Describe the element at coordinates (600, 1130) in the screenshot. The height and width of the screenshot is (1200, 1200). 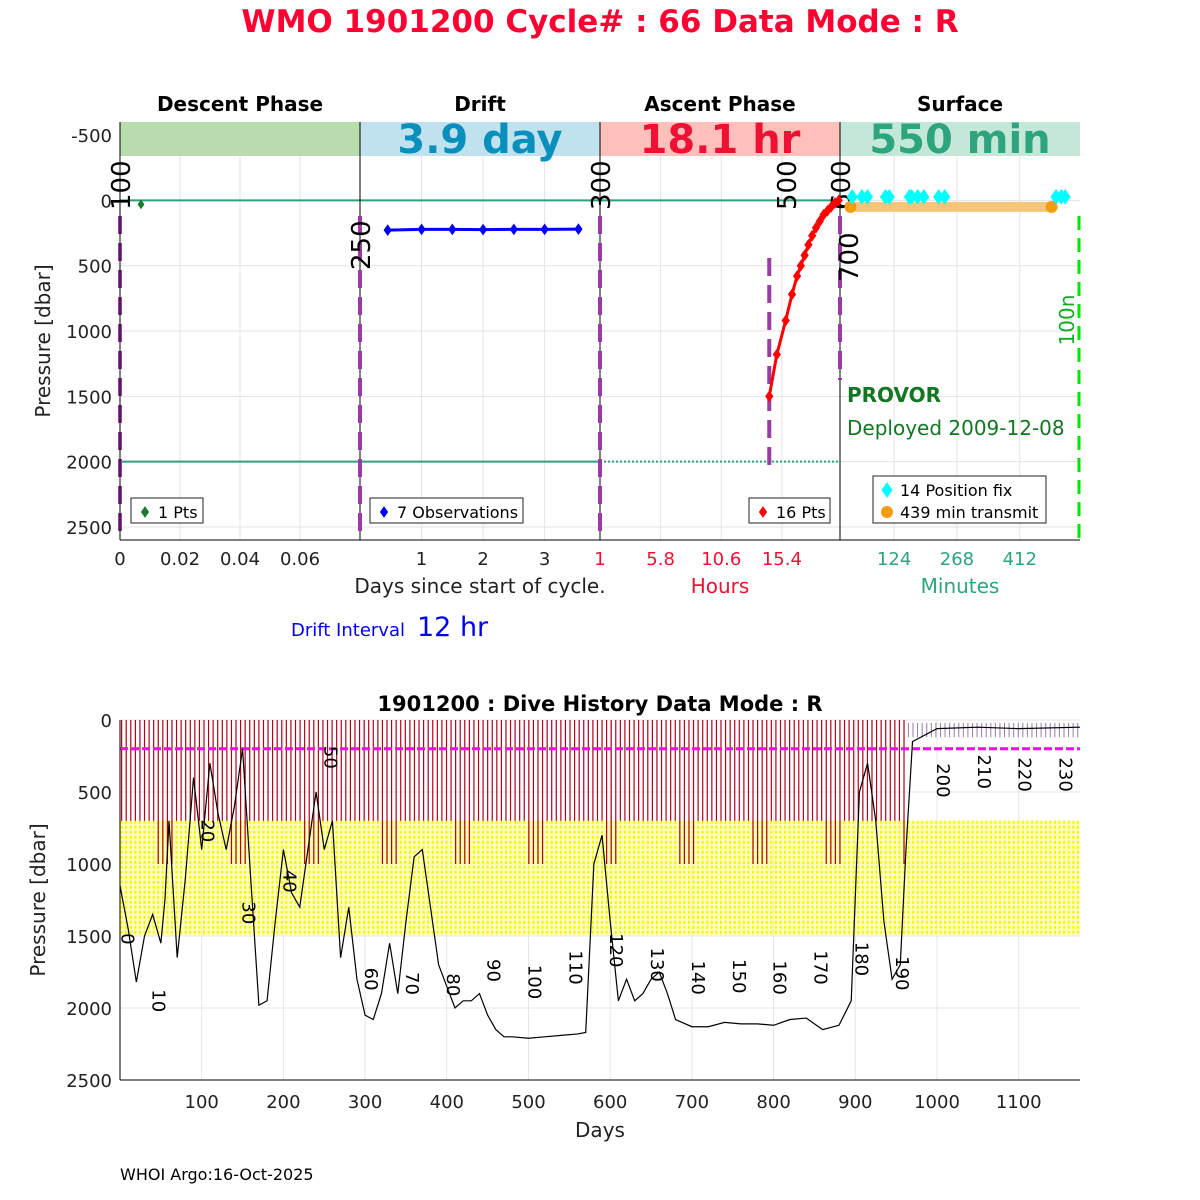
I see `history-x-label: Days` at that location.